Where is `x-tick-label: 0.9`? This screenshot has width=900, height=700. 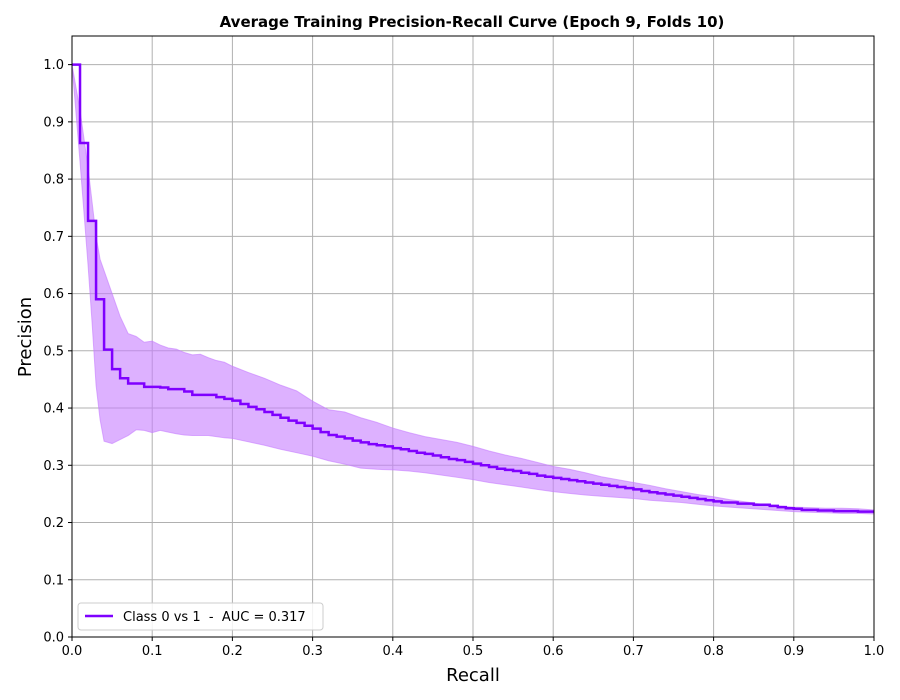 x-tick-label: 0.9 is located at coordinates (793, 651).